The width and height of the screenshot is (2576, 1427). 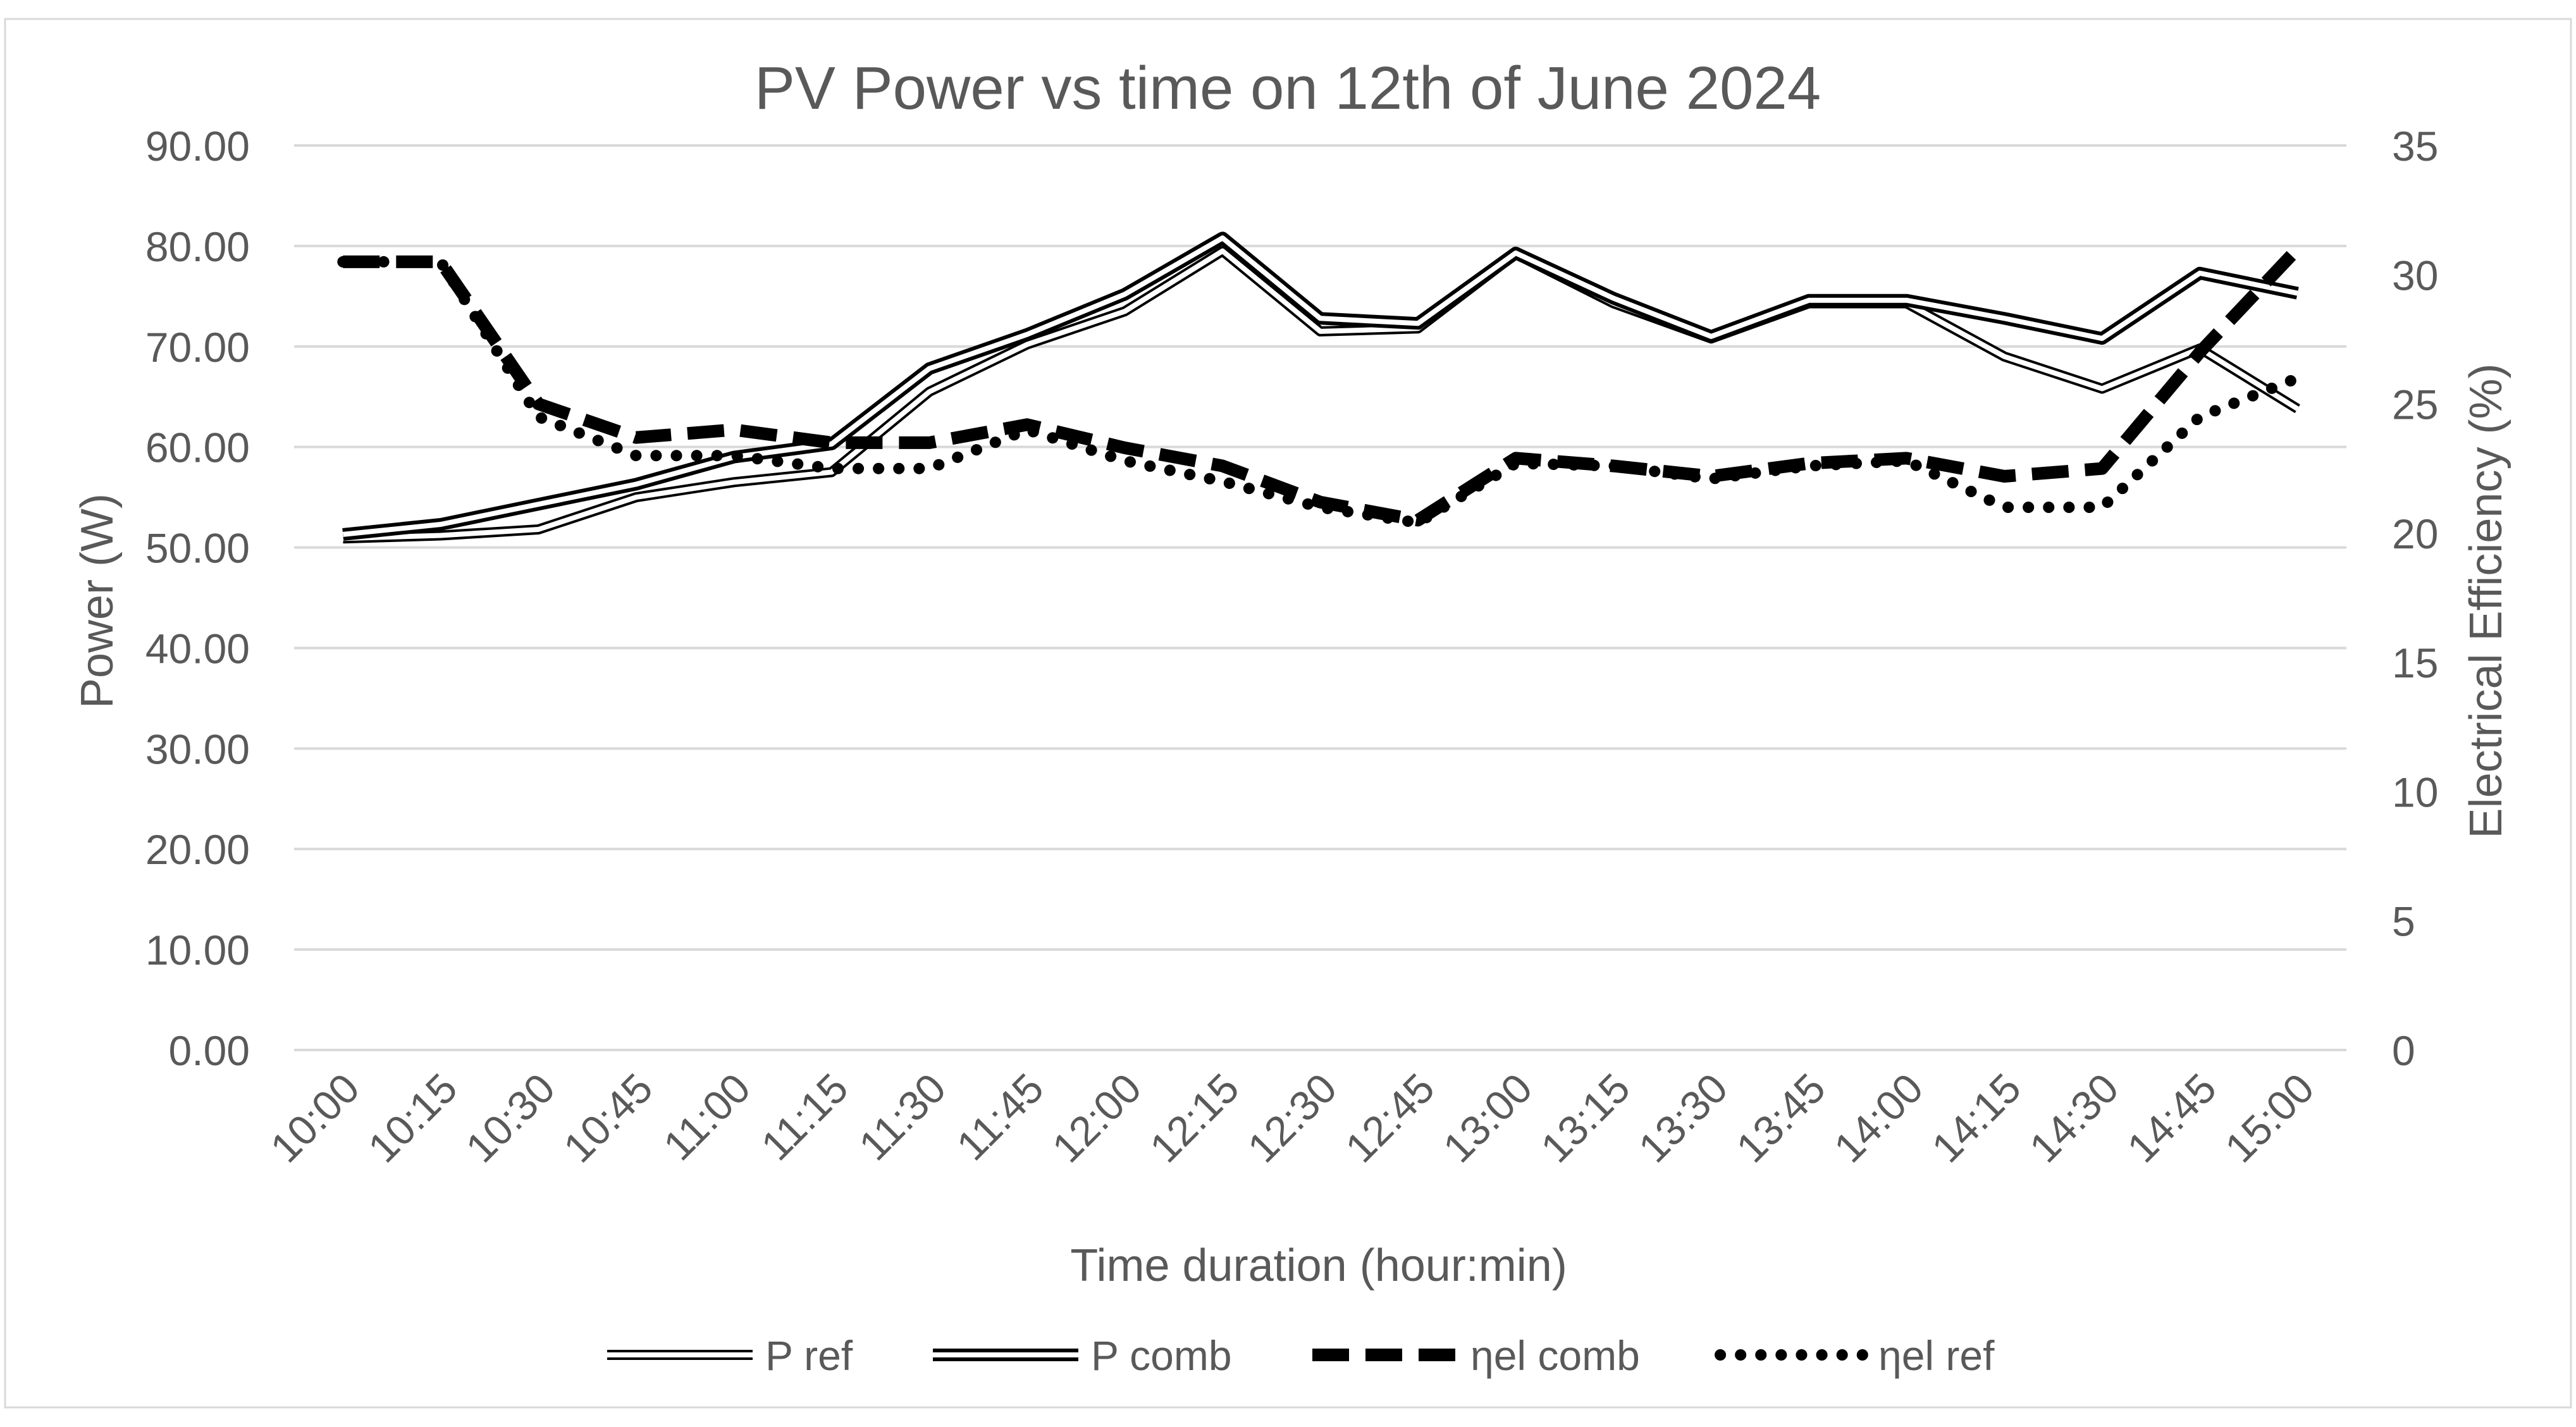 What do you see at coordinates (198, 246) in the screenshot?
I see `y-tick-label: 80.00` at bounding box center [198, 246].